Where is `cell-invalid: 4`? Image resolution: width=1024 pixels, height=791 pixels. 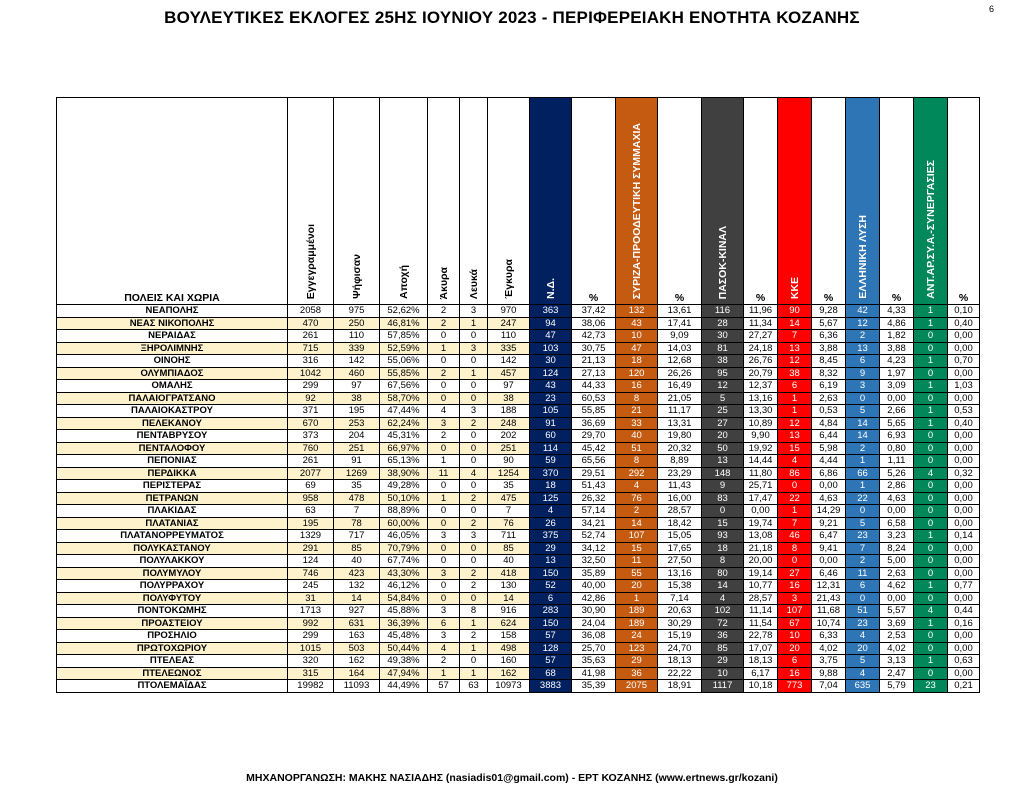 cell-invalid: 4 is located at coordinates (443, 411).